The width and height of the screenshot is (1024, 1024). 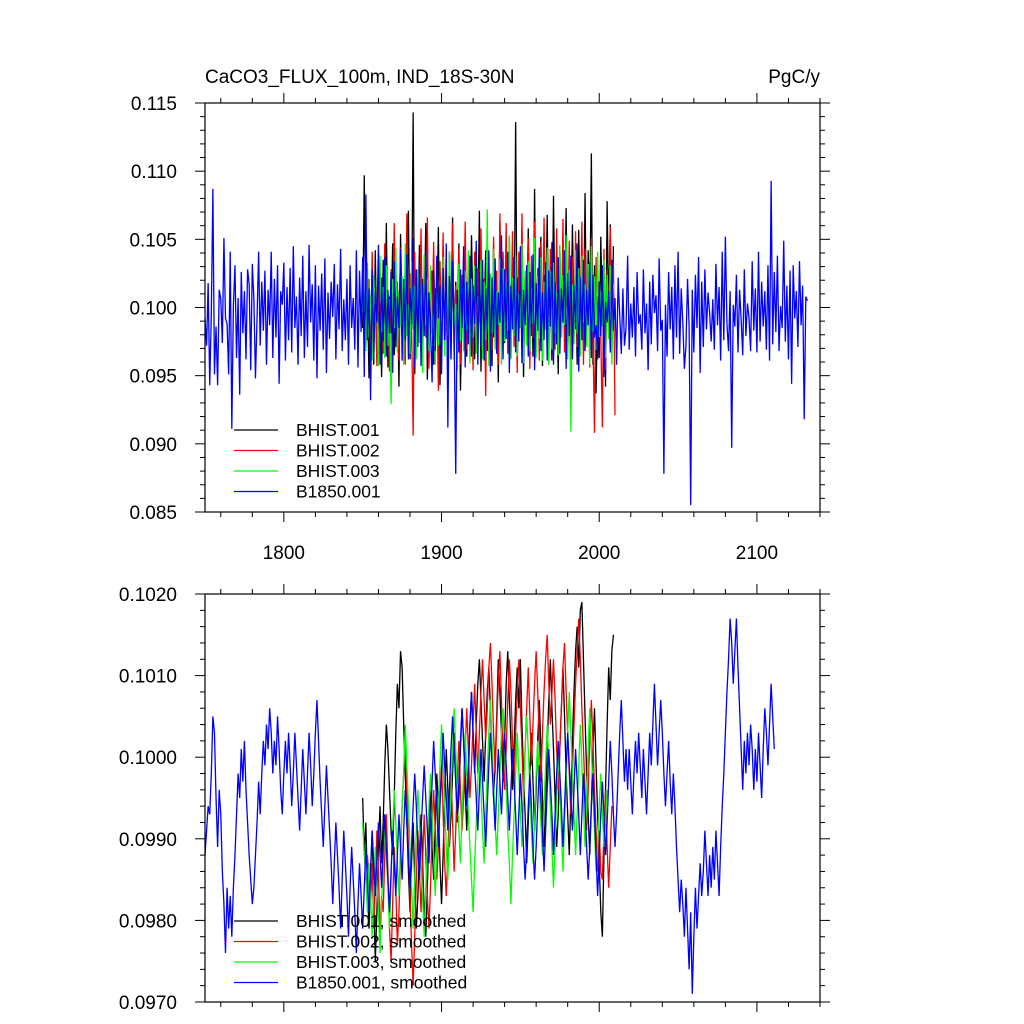 I want to click on legend-label: BHIST.003, smoothed, so click(x=381, y=962).